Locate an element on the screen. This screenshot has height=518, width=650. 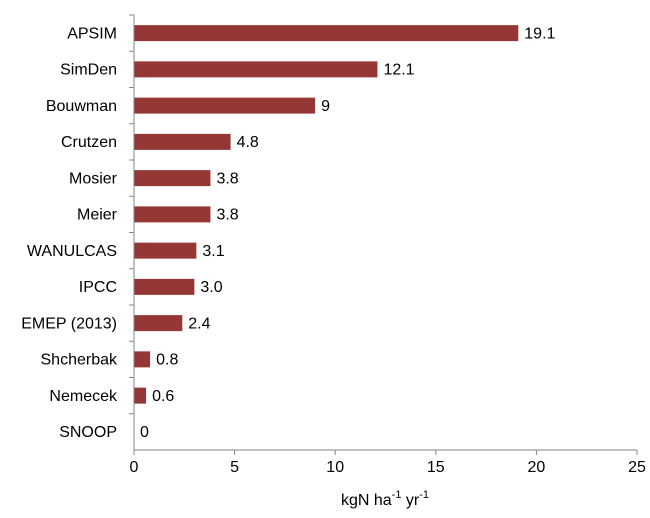
x-tick-label: 10 is located at coordinates (335, 467).